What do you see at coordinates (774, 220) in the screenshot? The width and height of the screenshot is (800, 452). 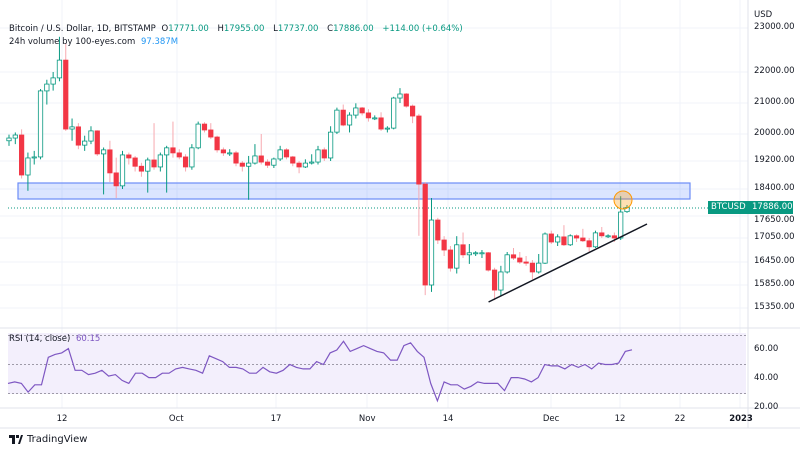 I see `price-tick: 17650.00` at bounding box center [774, 220].